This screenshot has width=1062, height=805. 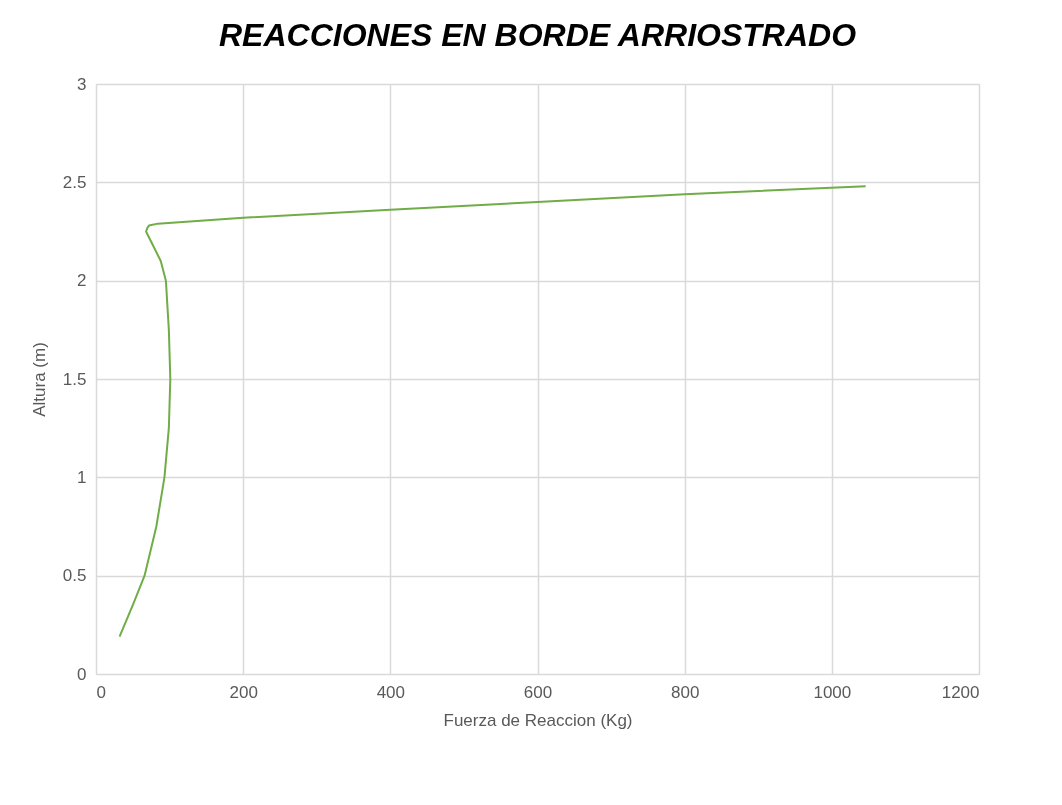 I want to click on y-tick-label: 2.5, so click(x=74, y=182).